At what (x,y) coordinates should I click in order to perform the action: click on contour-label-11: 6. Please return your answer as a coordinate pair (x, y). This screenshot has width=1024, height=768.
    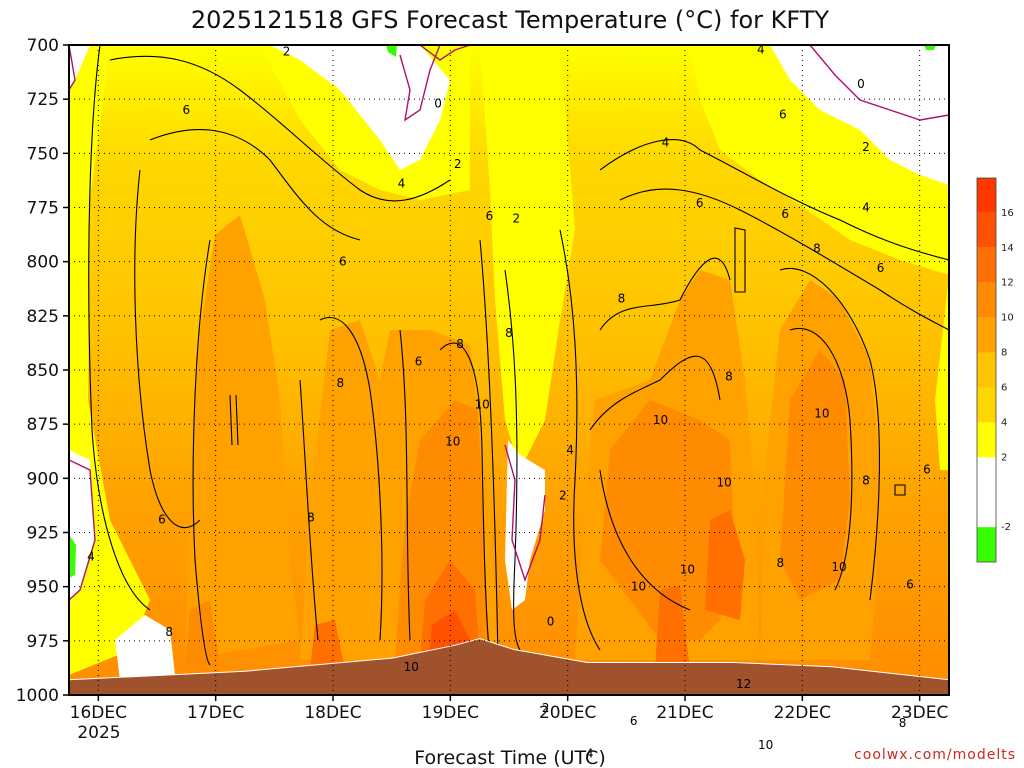
    Looking at the image, I should click on (785, 214).